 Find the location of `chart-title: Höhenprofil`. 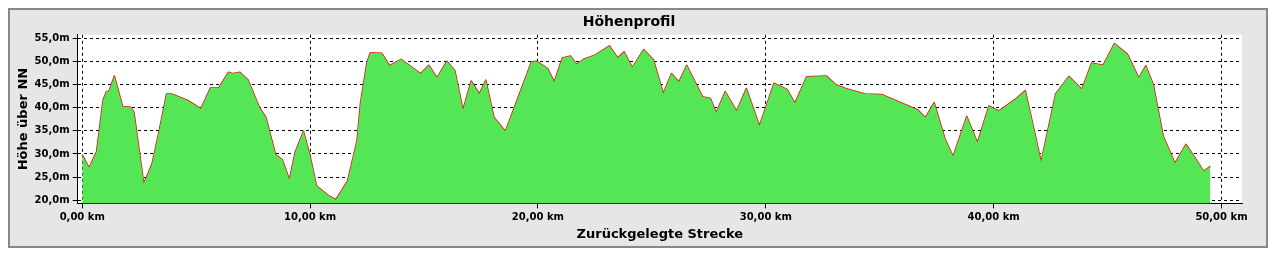

chart-title: Höhenprofil is located at coordinates (629, 21).